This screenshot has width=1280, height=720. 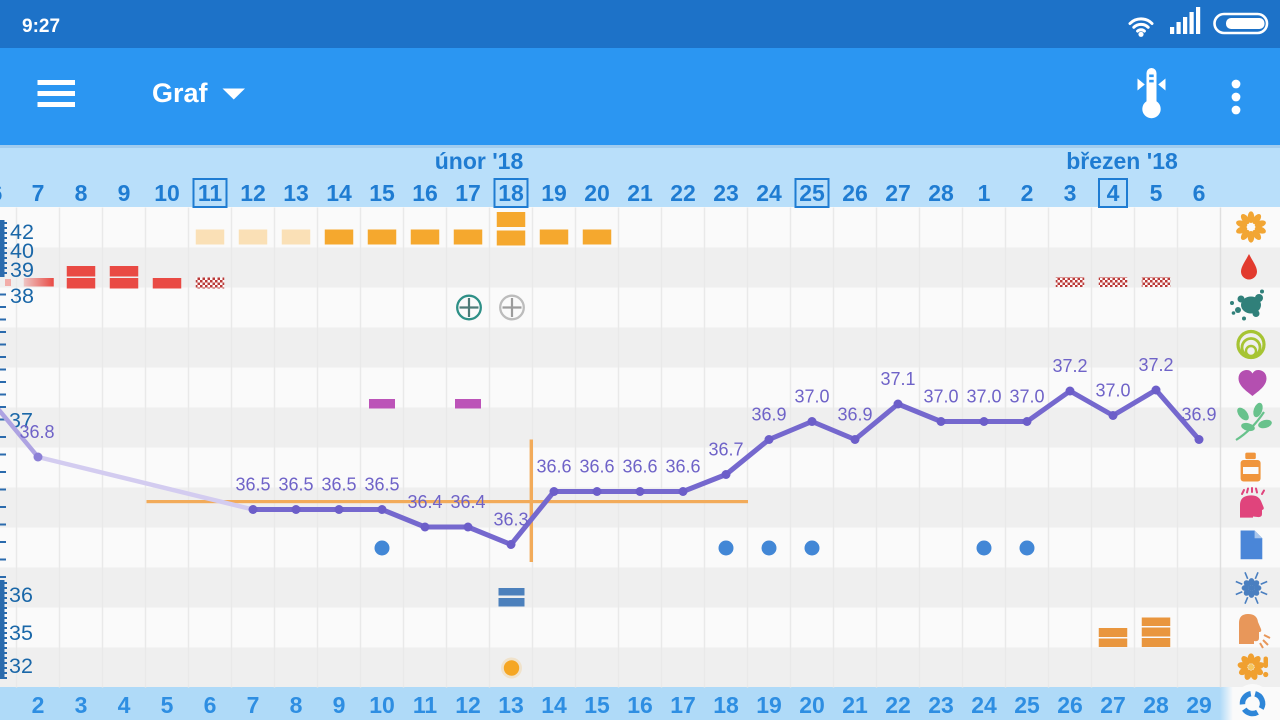 I want to click on svg-text: Graf, so click(x=180, y=93).